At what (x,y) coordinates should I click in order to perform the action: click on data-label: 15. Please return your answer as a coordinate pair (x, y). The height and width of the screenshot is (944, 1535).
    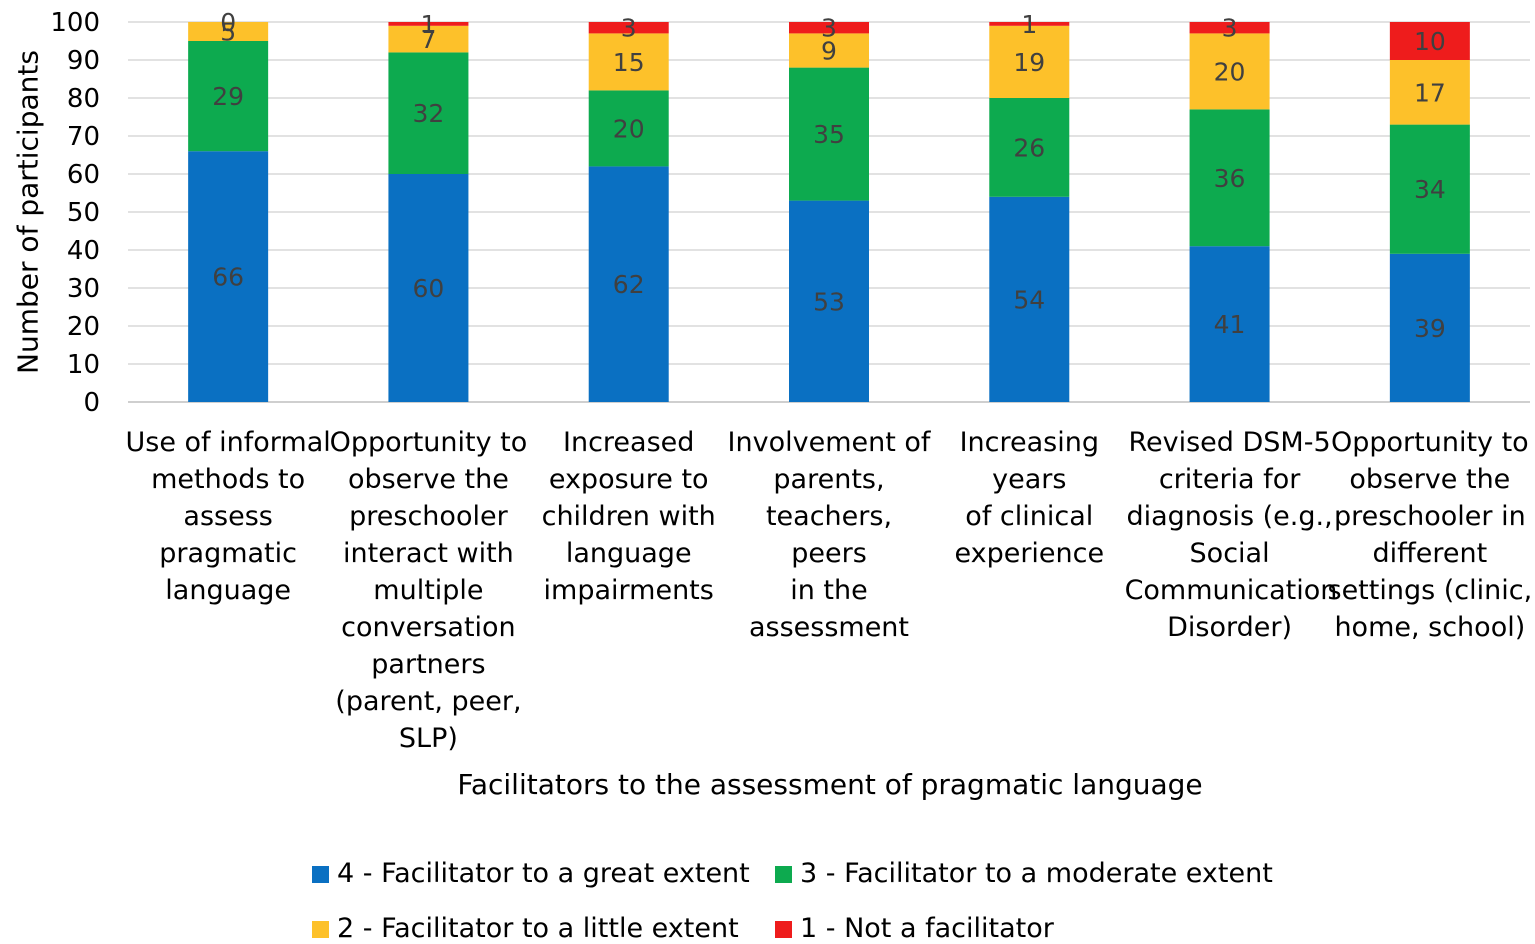
    Looking at the image, I should click on (629, 62).